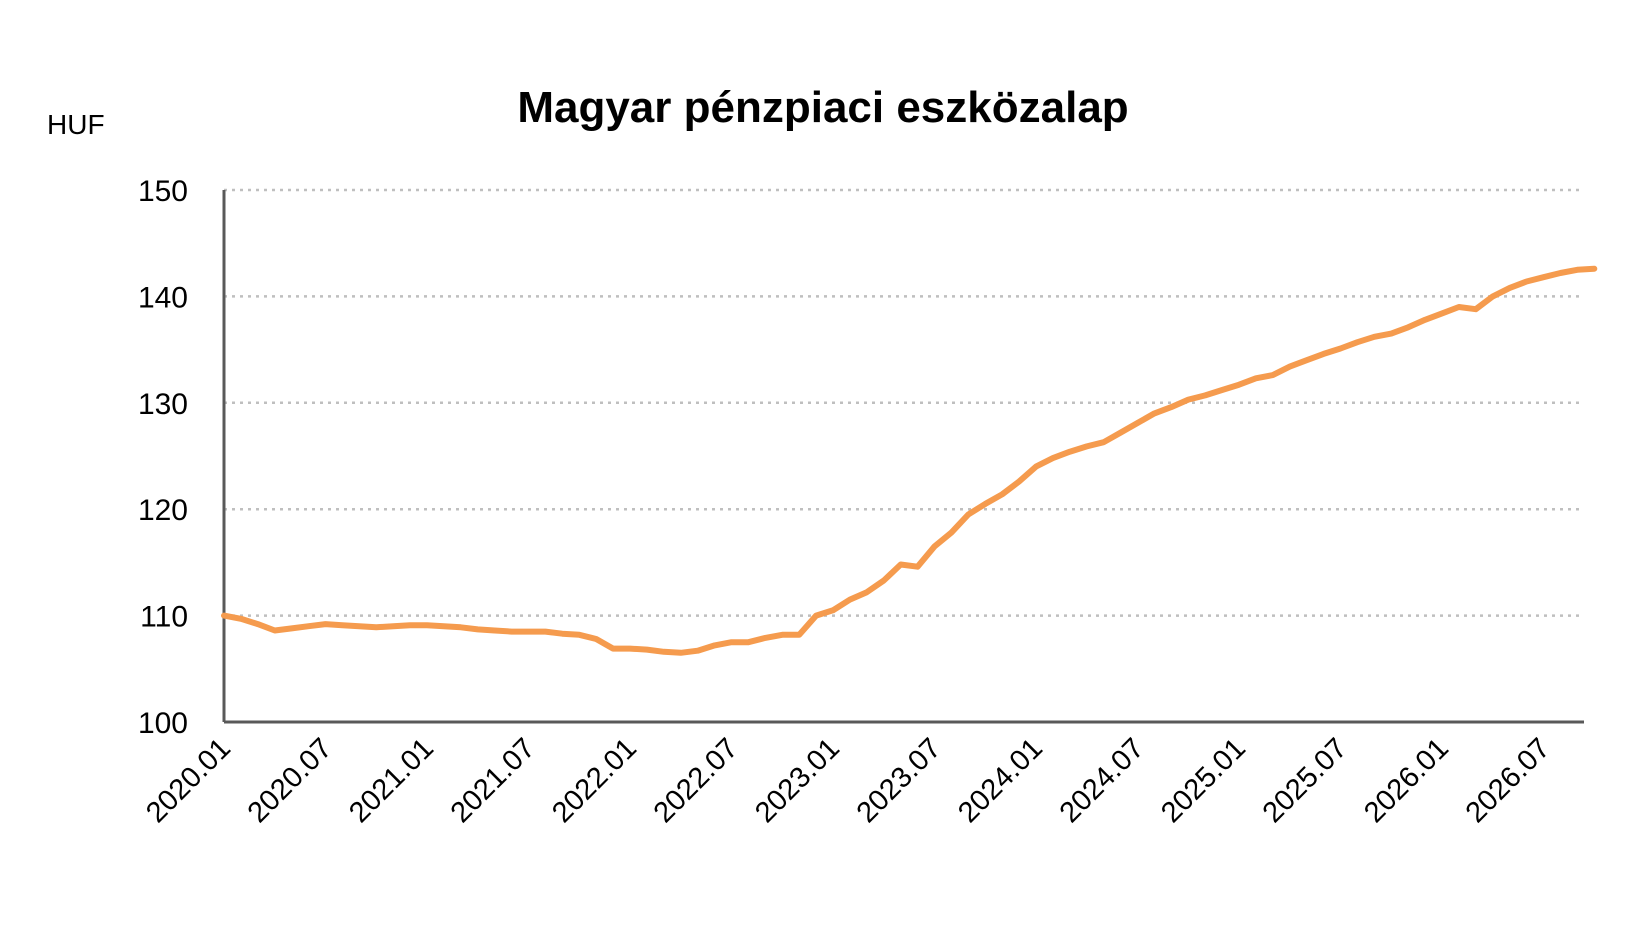 The height and width of the screenshot is (947, 1639). I want to click on y-tick-label: 130, so click(163, 404).